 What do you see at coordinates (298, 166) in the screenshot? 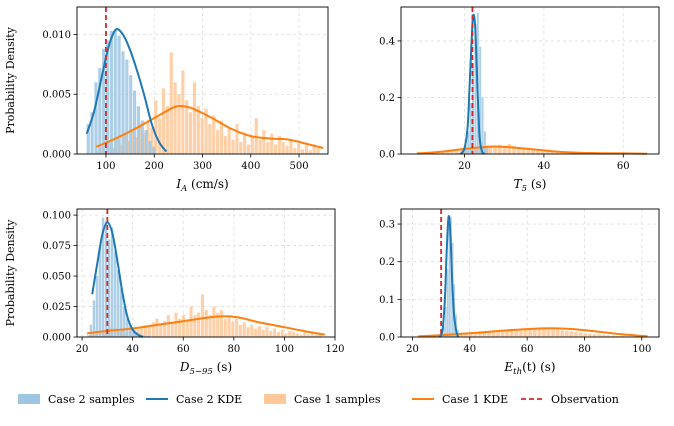
I see `x-tick-label: 500` at bounding box center [298, 166].